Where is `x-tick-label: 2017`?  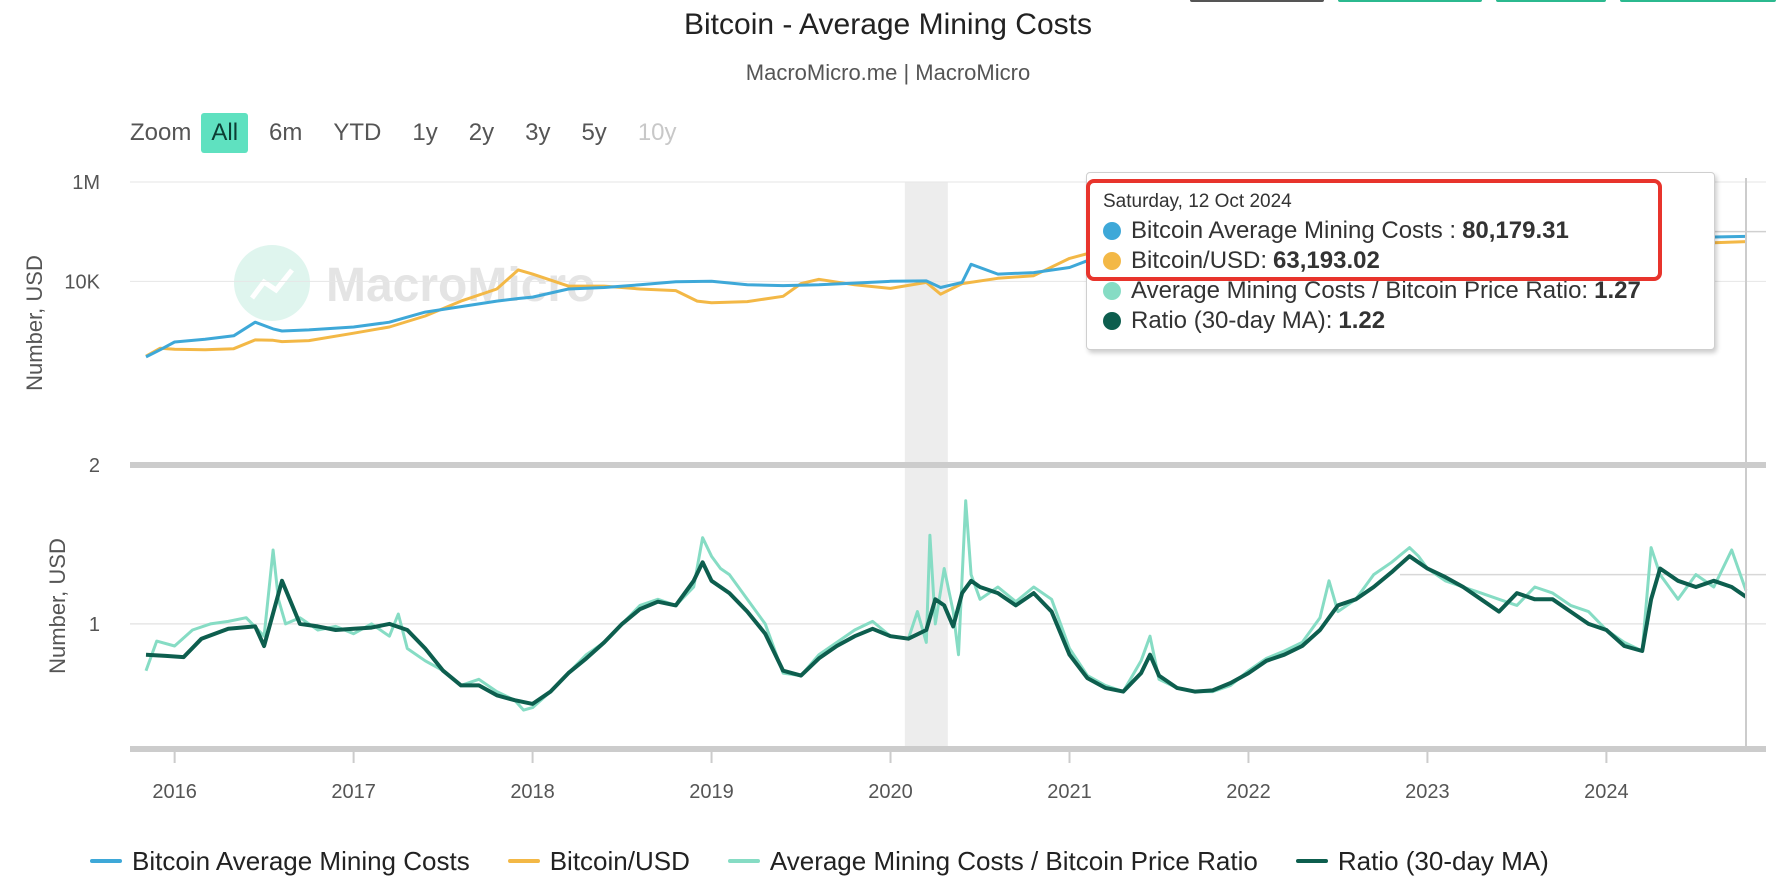 x-tick-label: 2017 is located at coordinates (353, 792).